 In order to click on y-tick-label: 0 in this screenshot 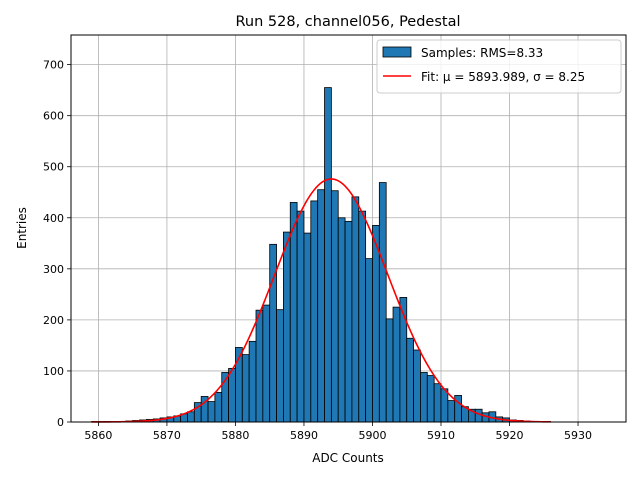, I will do `click(60, 422)`.